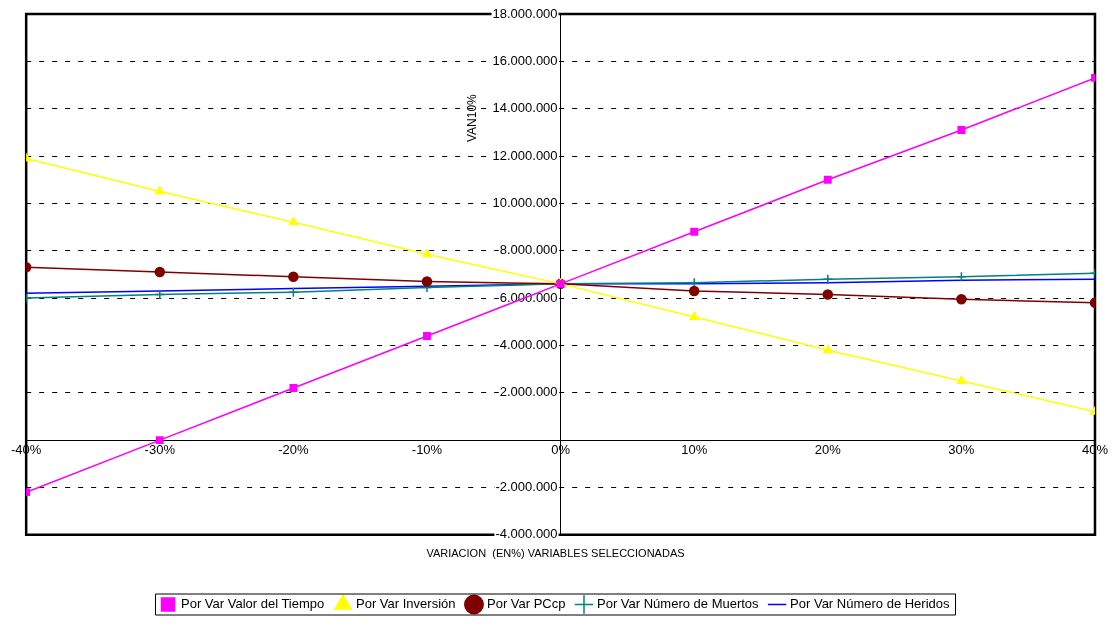  What do you see at coordinates (525, 108) in the screenshot?
I see `y-tick-label: 14.000.000` at bounding box center [525, 108].